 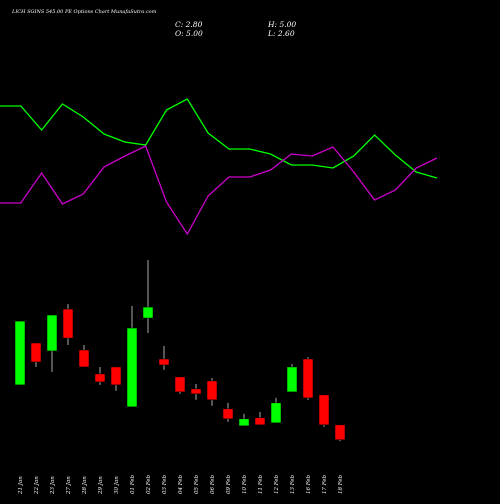 I want to click on x-tick-label: 01 Feb, so click(x=133, y=484).